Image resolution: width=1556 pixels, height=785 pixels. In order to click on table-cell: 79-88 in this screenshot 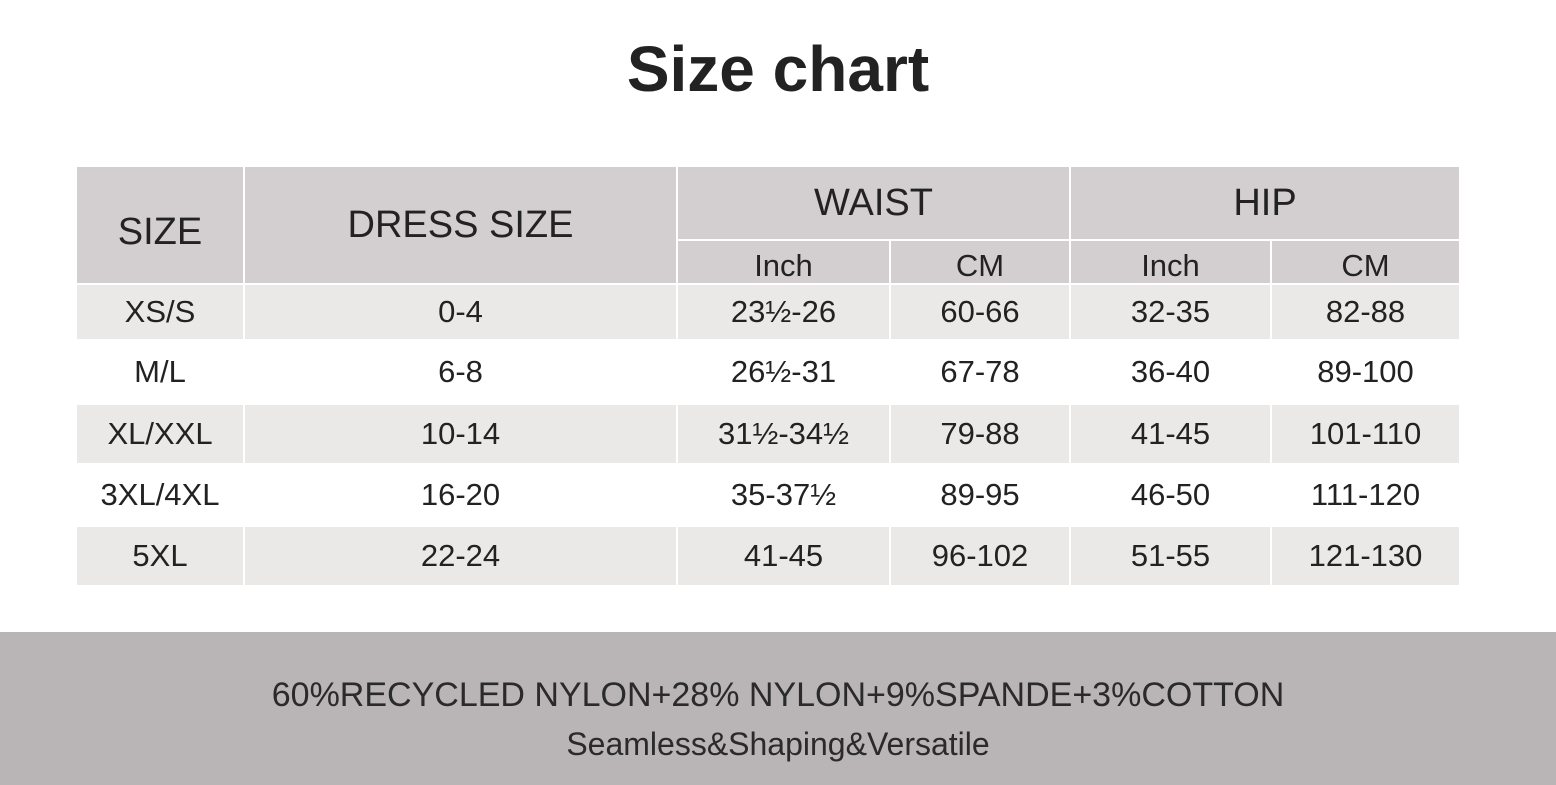, I will do `click(980, 434)`.